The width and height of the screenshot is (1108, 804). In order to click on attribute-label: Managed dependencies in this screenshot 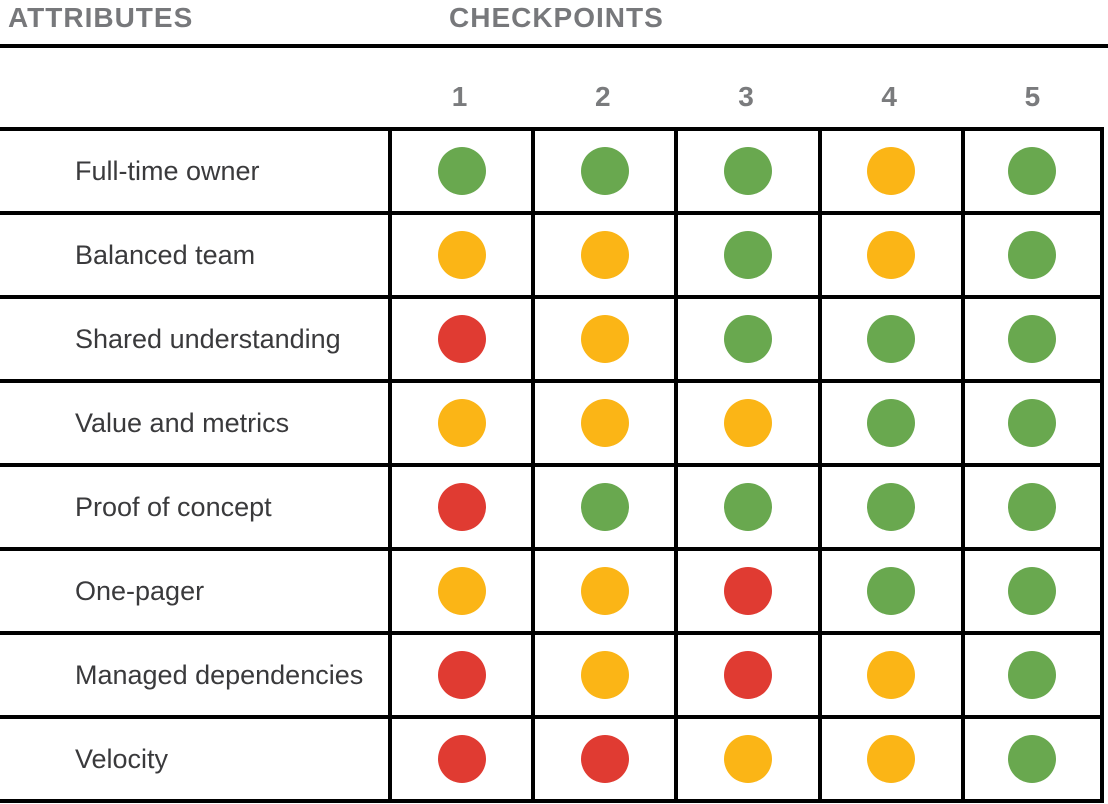, I will do `click(219, 674)`.